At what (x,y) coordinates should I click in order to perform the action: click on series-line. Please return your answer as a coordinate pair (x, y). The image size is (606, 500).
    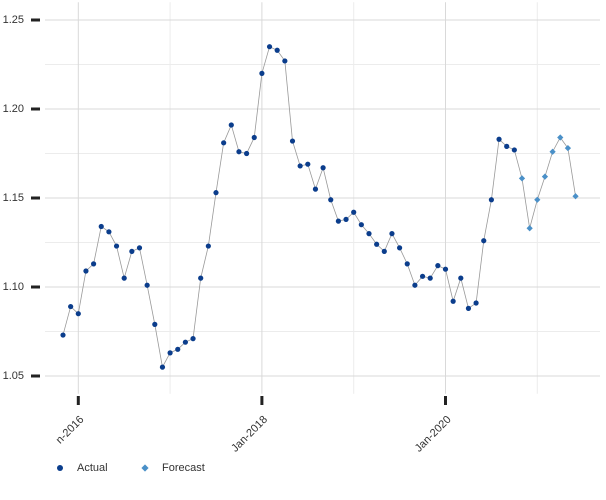
    Looking at the image, I should click on (548, 182).